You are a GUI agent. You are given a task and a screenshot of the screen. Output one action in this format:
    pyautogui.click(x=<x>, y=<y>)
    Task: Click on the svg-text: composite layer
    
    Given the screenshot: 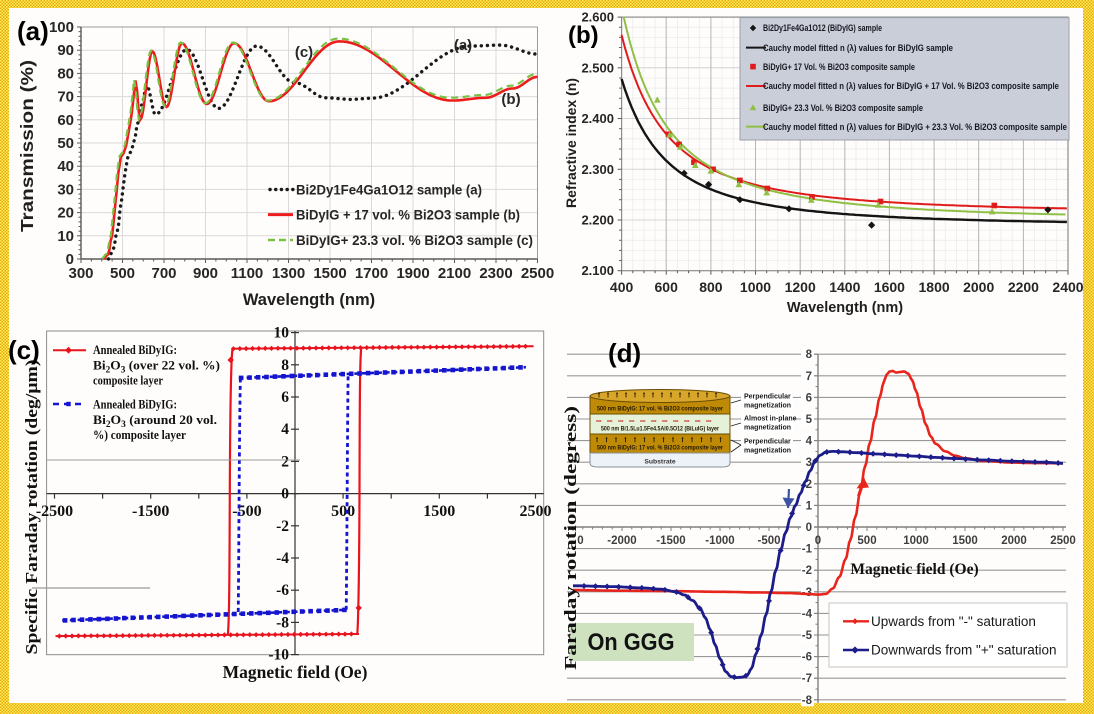 What is the action you would take?
    pyautogui.click(x=128, y=380)
    